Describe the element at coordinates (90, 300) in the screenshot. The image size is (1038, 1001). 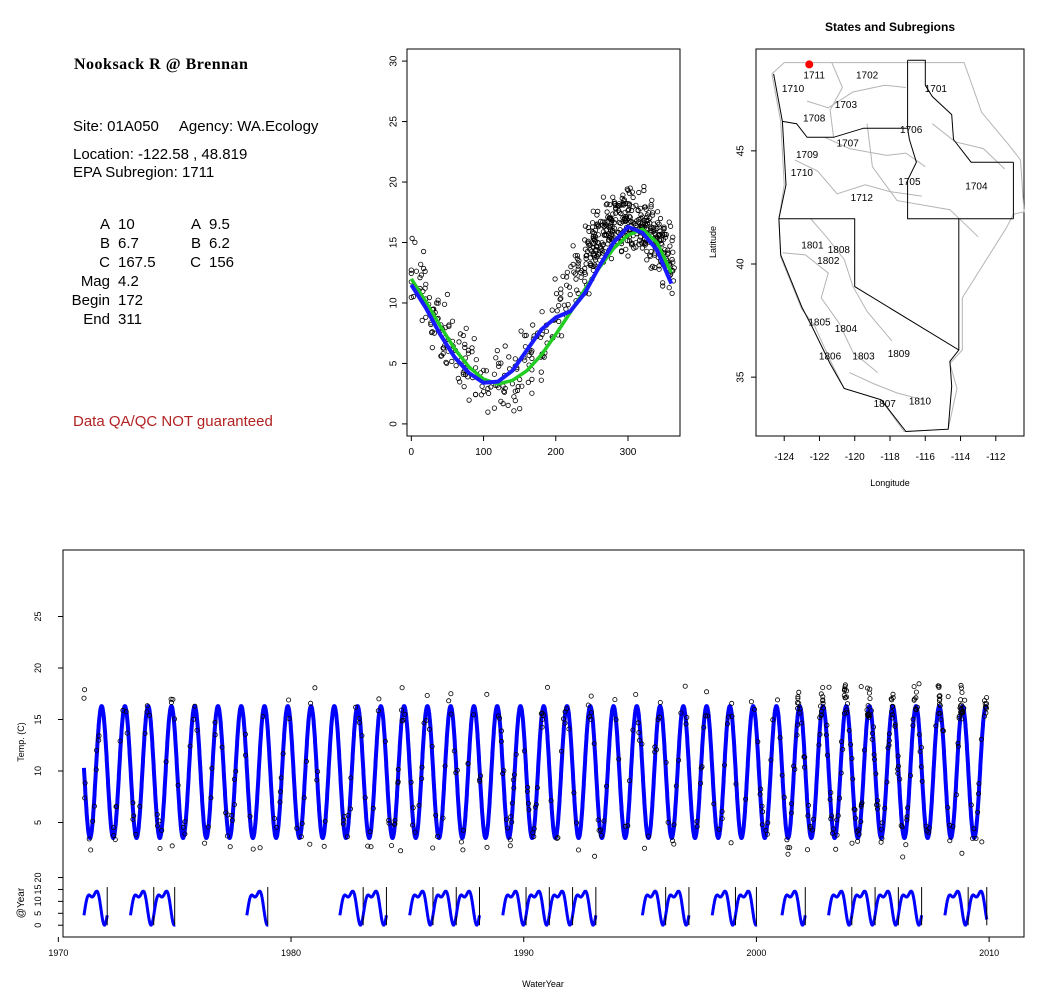
I see `param-key: Begin` at that location.